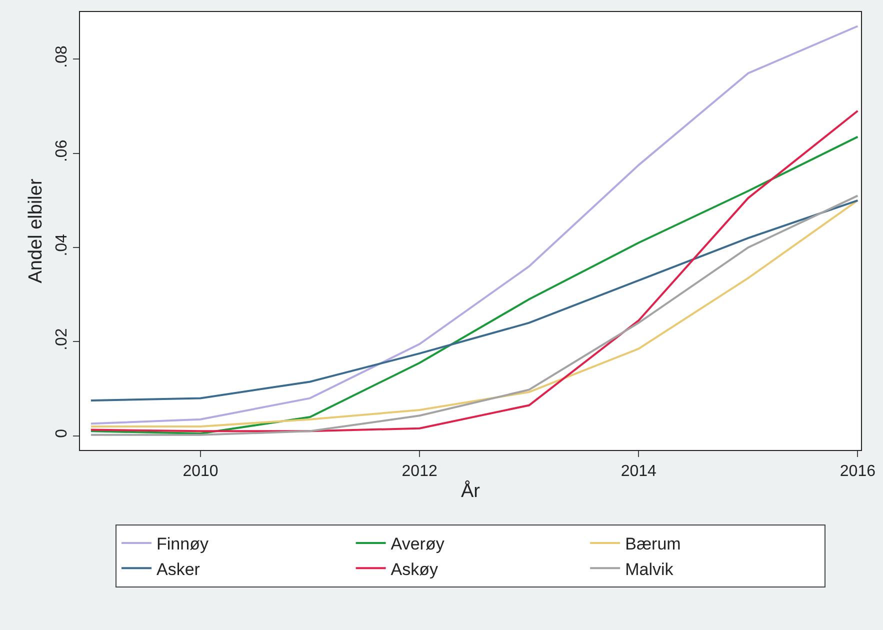 The width and height of the screenshot is (883, 630). What do you see at coordinates (858, 471) in the screenshot?
I see `x-tick-label: 2016` at bounding box center [858, 471].